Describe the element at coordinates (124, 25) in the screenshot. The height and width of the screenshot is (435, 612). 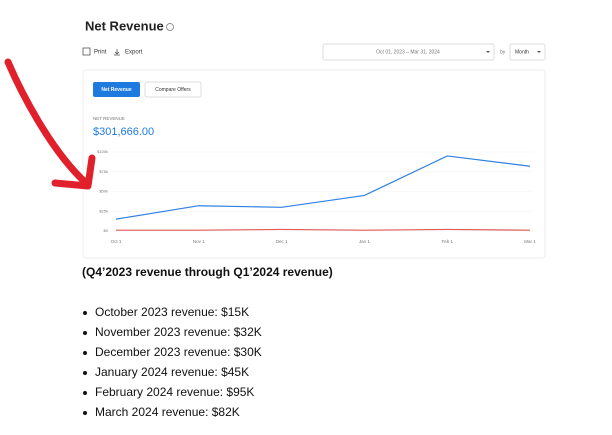
I see `page-title: Net Revenue` at that location.